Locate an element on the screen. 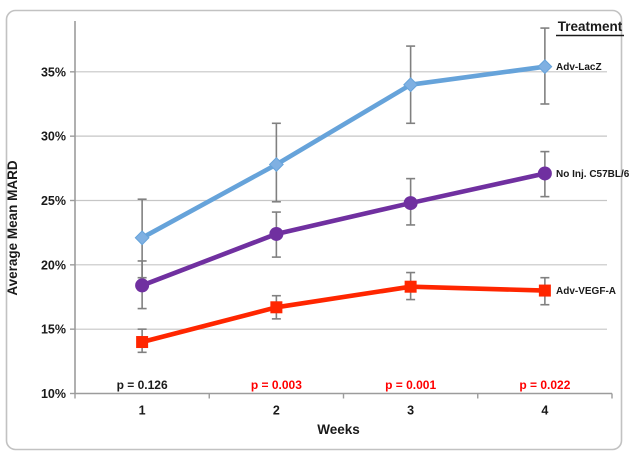 This screenshot has width=631, height=462. y-tick-label: 35% is located at coordinates (53, 72).